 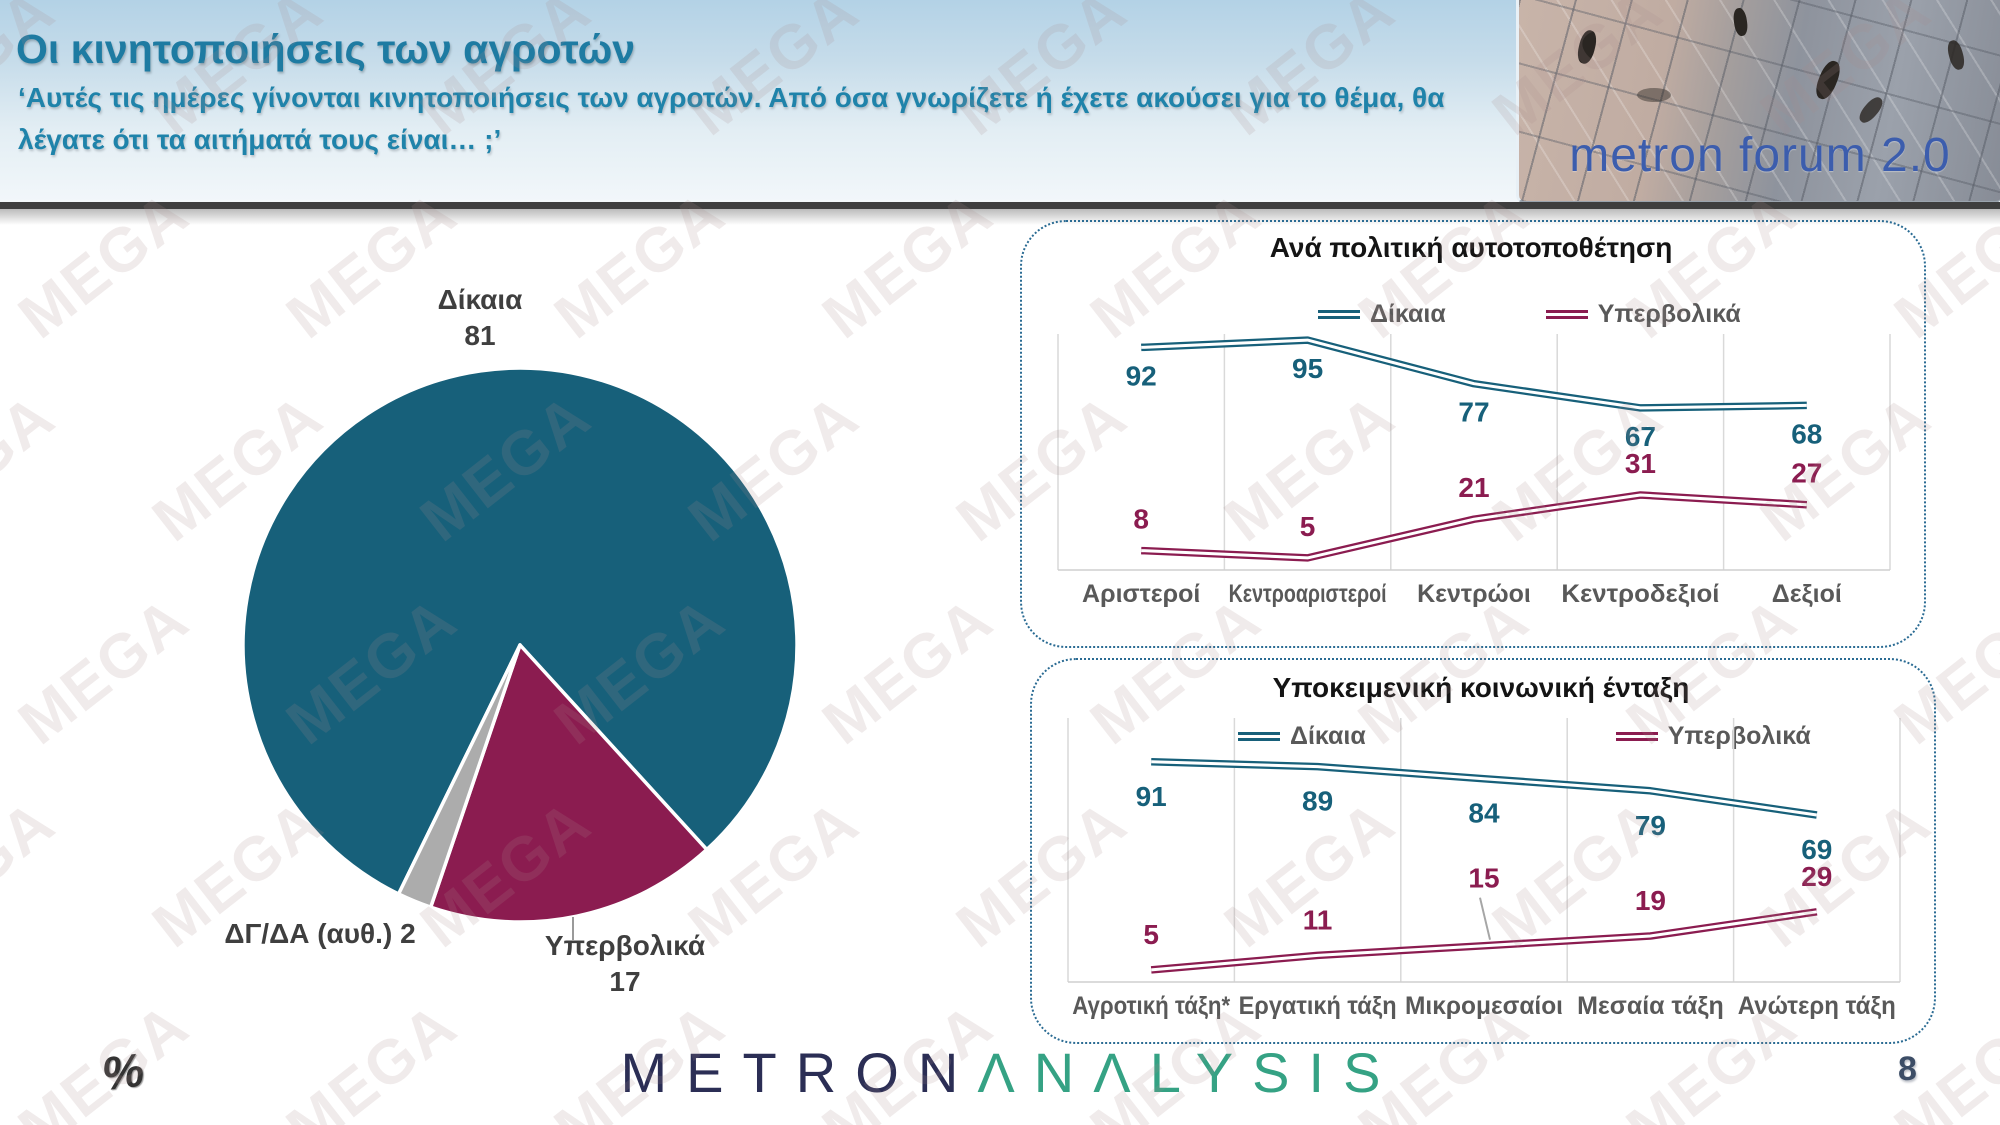 What do you see at coordinates (799, 1072) in the screenshot?
I see `brand-metron: METRON` at bounding box center [799, 1072].